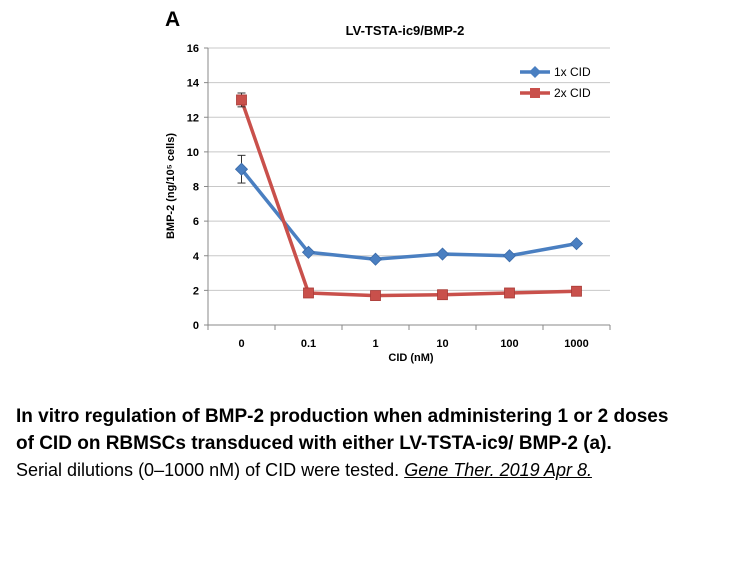 Image resolution: width=756 pixels, height=567 pixels. What do you see at coordinates (196, 222) in the screenshot?
I see `y-tick-label: 6` at bounding box center [196, 222].